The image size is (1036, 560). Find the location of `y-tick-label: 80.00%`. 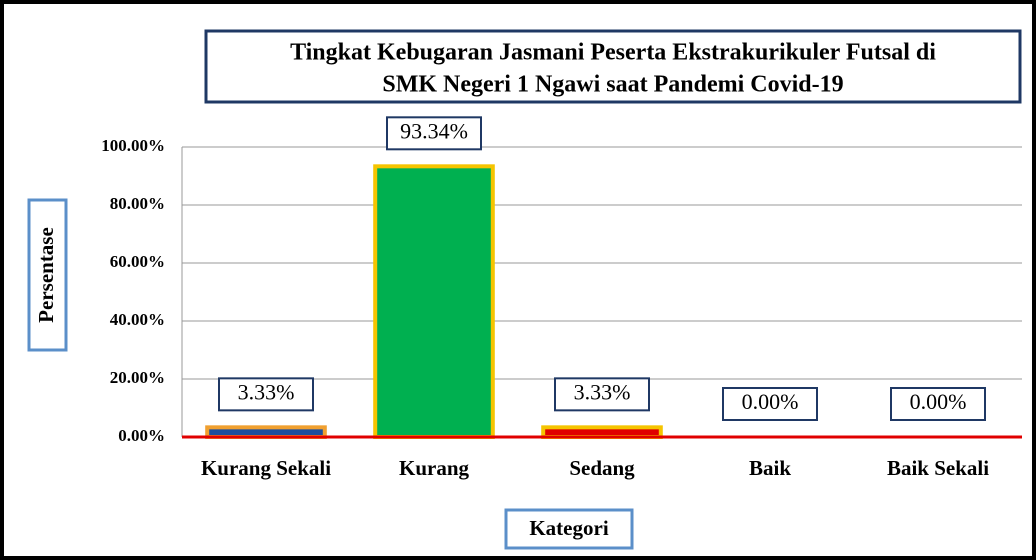

y-tick-label: 80.00% is located at coordinates (137, 203).